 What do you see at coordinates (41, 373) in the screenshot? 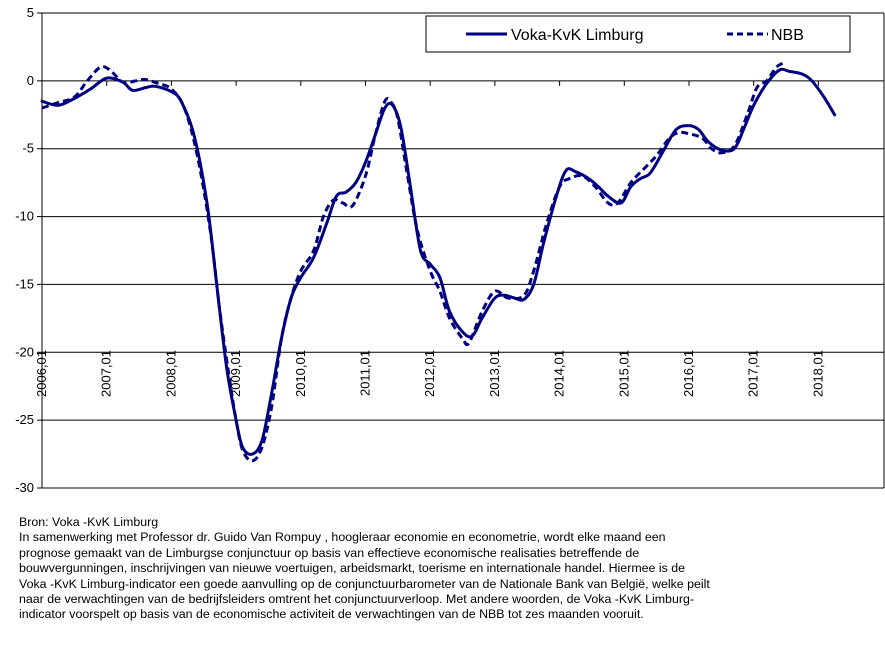
I see `x-tick-label: 2006,01` at bounding box center [41, 373].